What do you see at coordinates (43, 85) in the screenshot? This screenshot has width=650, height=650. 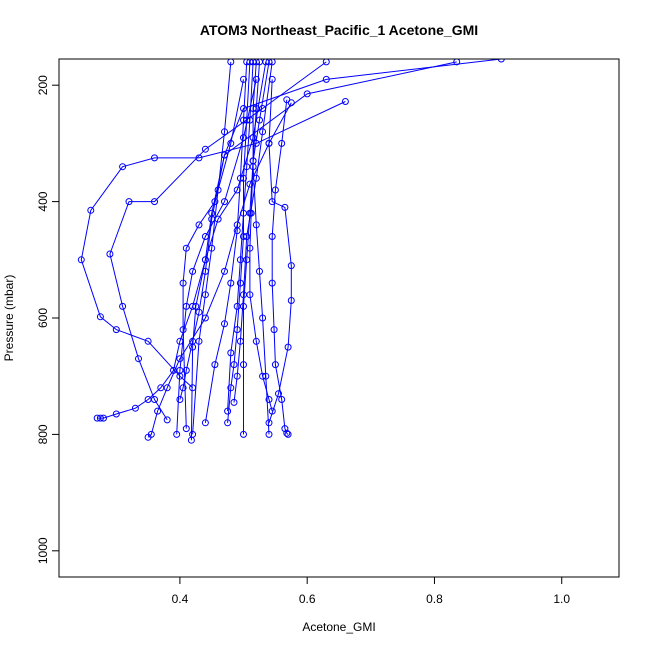 I see `y-tick-label: 200` at bounding box center [43, 85].